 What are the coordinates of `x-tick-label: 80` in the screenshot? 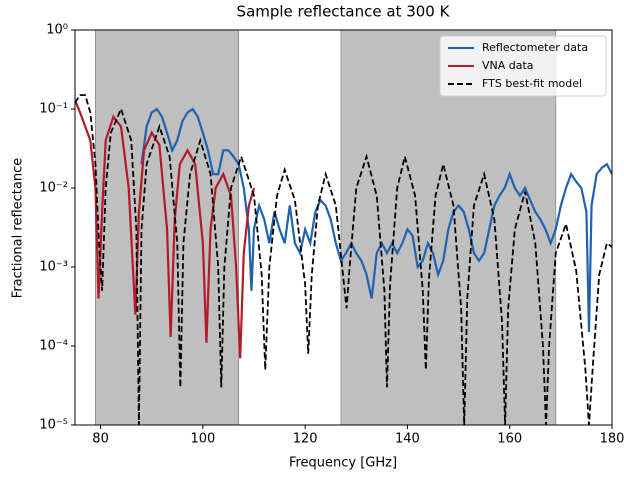 It's located at (100, 439).